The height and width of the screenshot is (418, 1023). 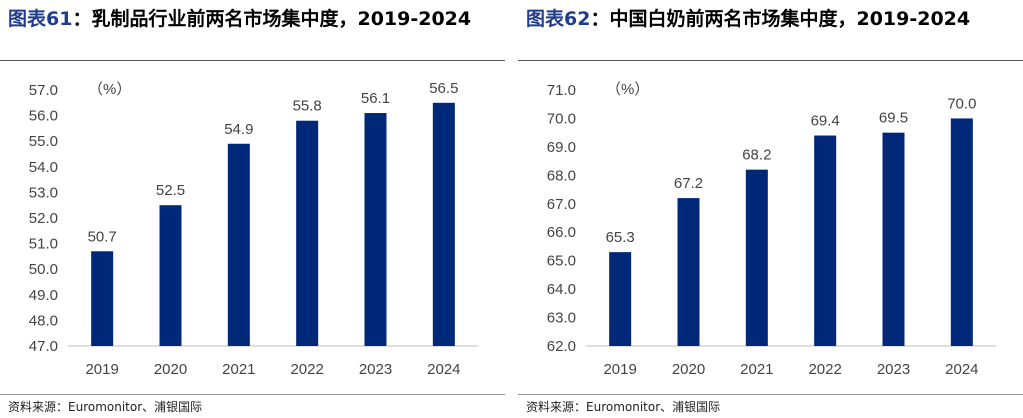 I want to click on data-label: 56.5, so click(x=443, y=88).